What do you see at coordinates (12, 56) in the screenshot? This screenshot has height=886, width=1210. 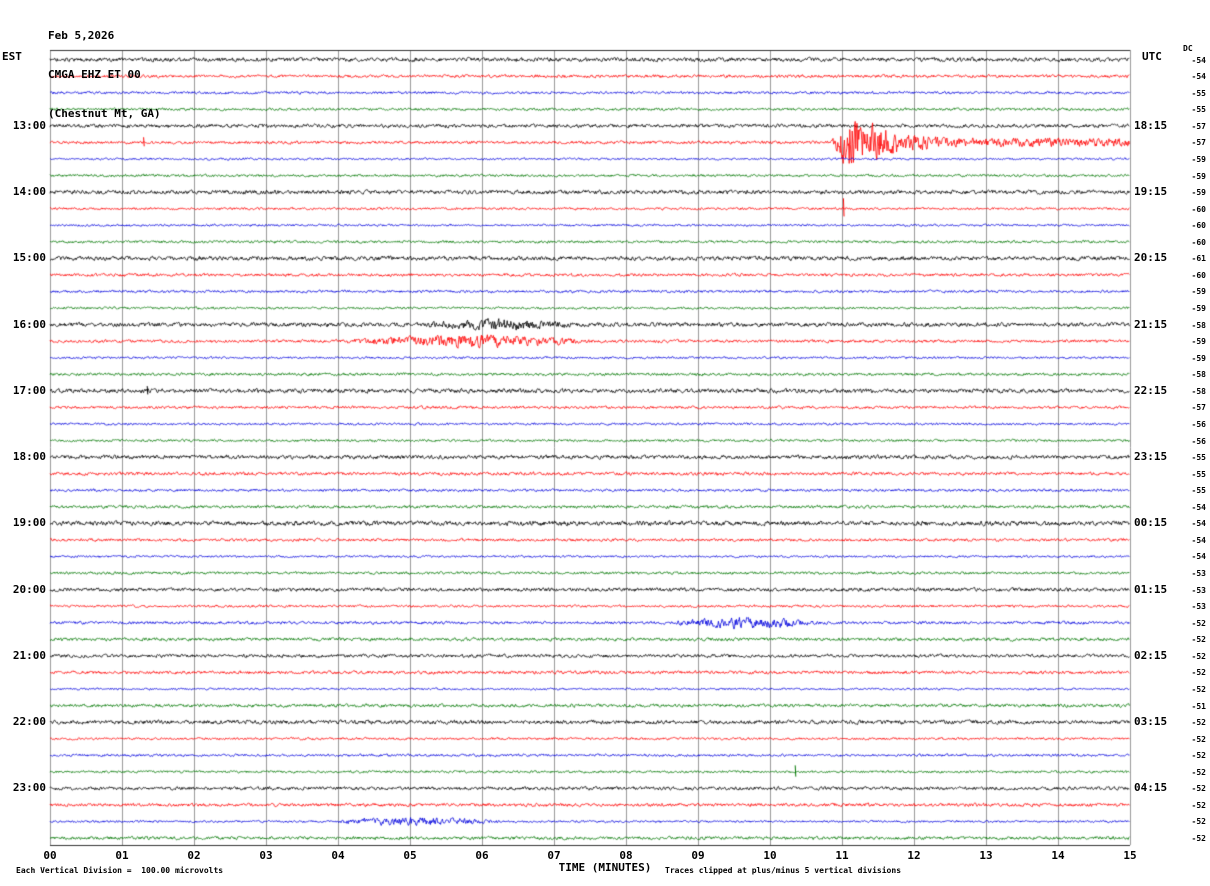 I see `left-axis-header-est: EST` at bounding box center [12, 56].